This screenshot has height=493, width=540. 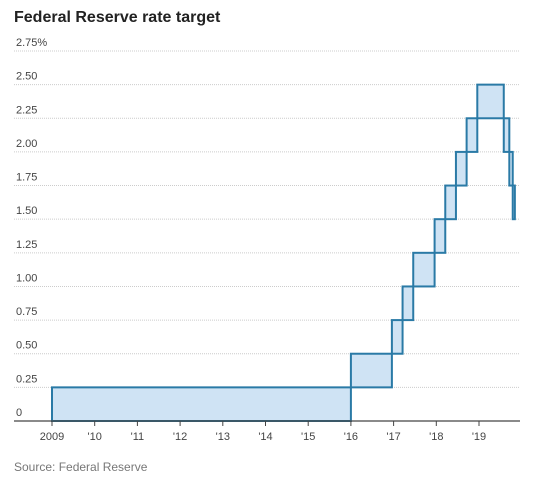 I want to click on y-tick-label: 1.50, so click(x=26, y=211).